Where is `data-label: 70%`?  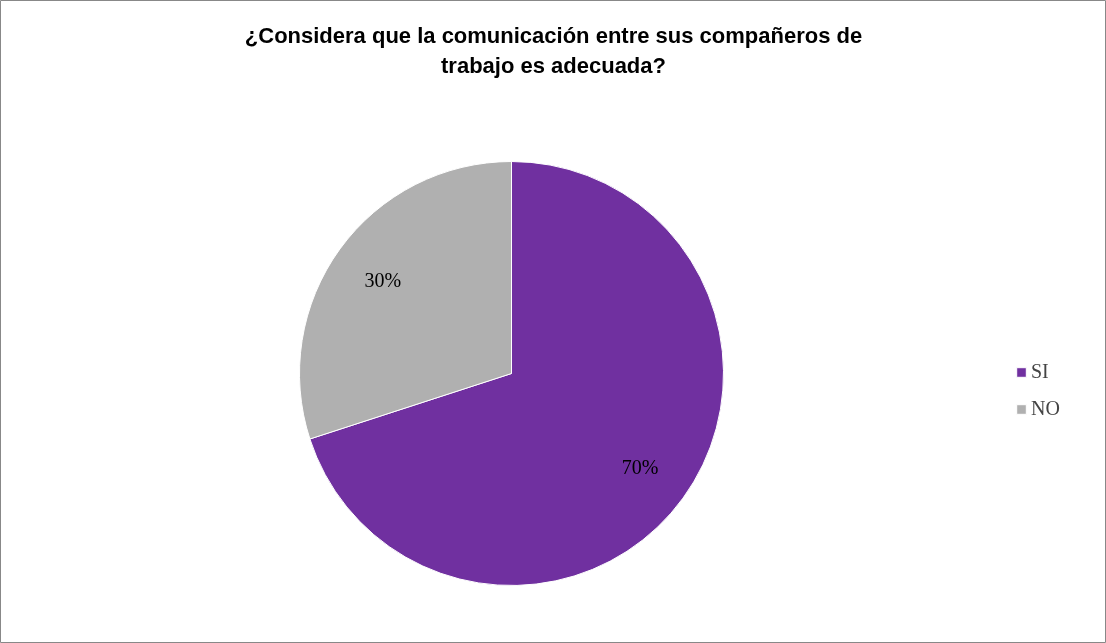
data-label: 70% is located at coordinates (640, 466).